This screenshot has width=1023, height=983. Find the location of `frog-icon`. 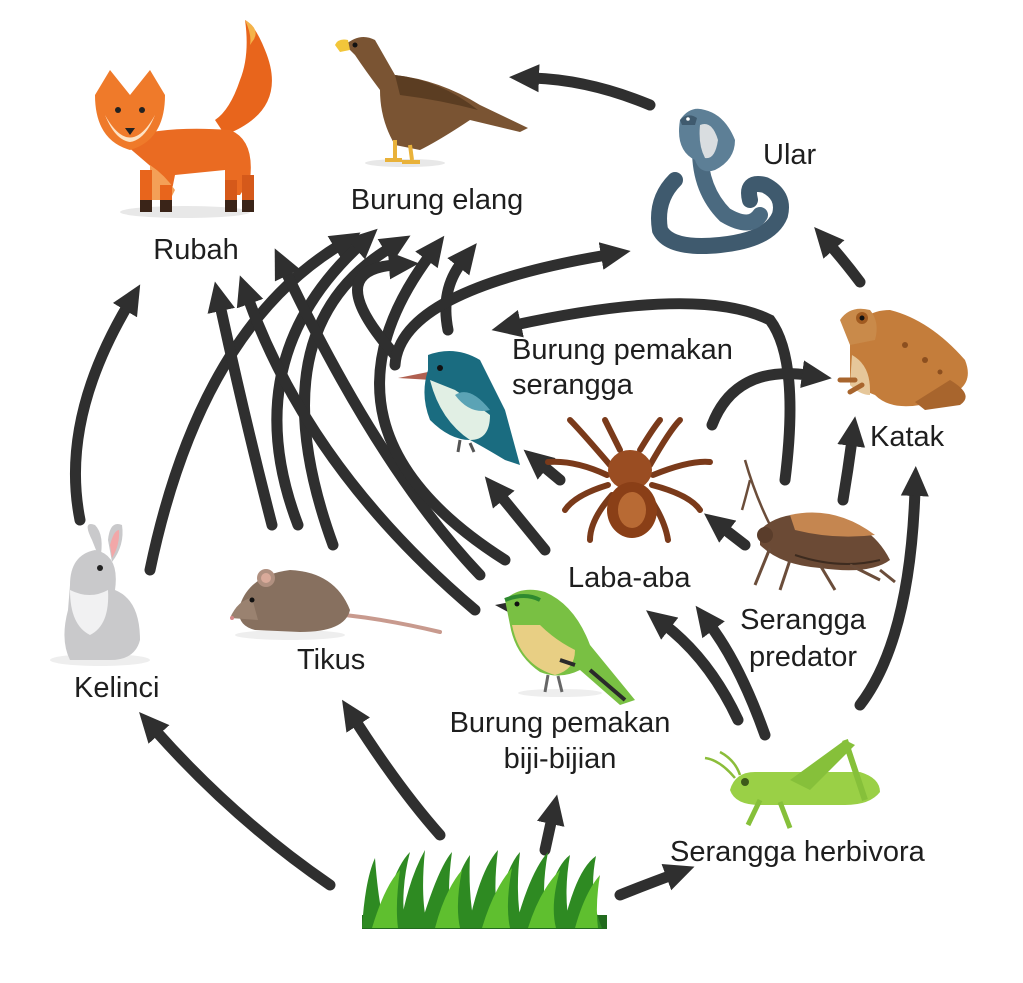

frog-icon is located at coordinates (902, 359).